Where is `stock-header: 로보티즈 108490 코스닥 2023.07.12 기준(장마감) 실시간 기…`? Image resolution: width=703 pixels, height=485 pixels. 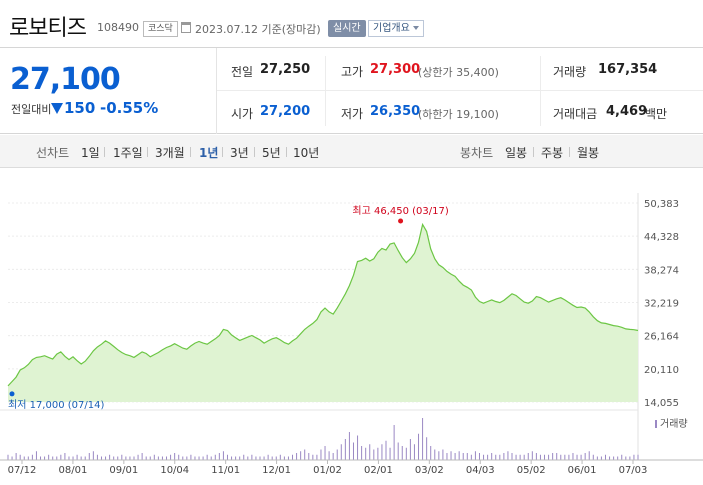
stock-header: 로보티즈 108490 코스닥 2023.07.12 기준(장마감) 실시간 기… is located at coordinates (351, 24).